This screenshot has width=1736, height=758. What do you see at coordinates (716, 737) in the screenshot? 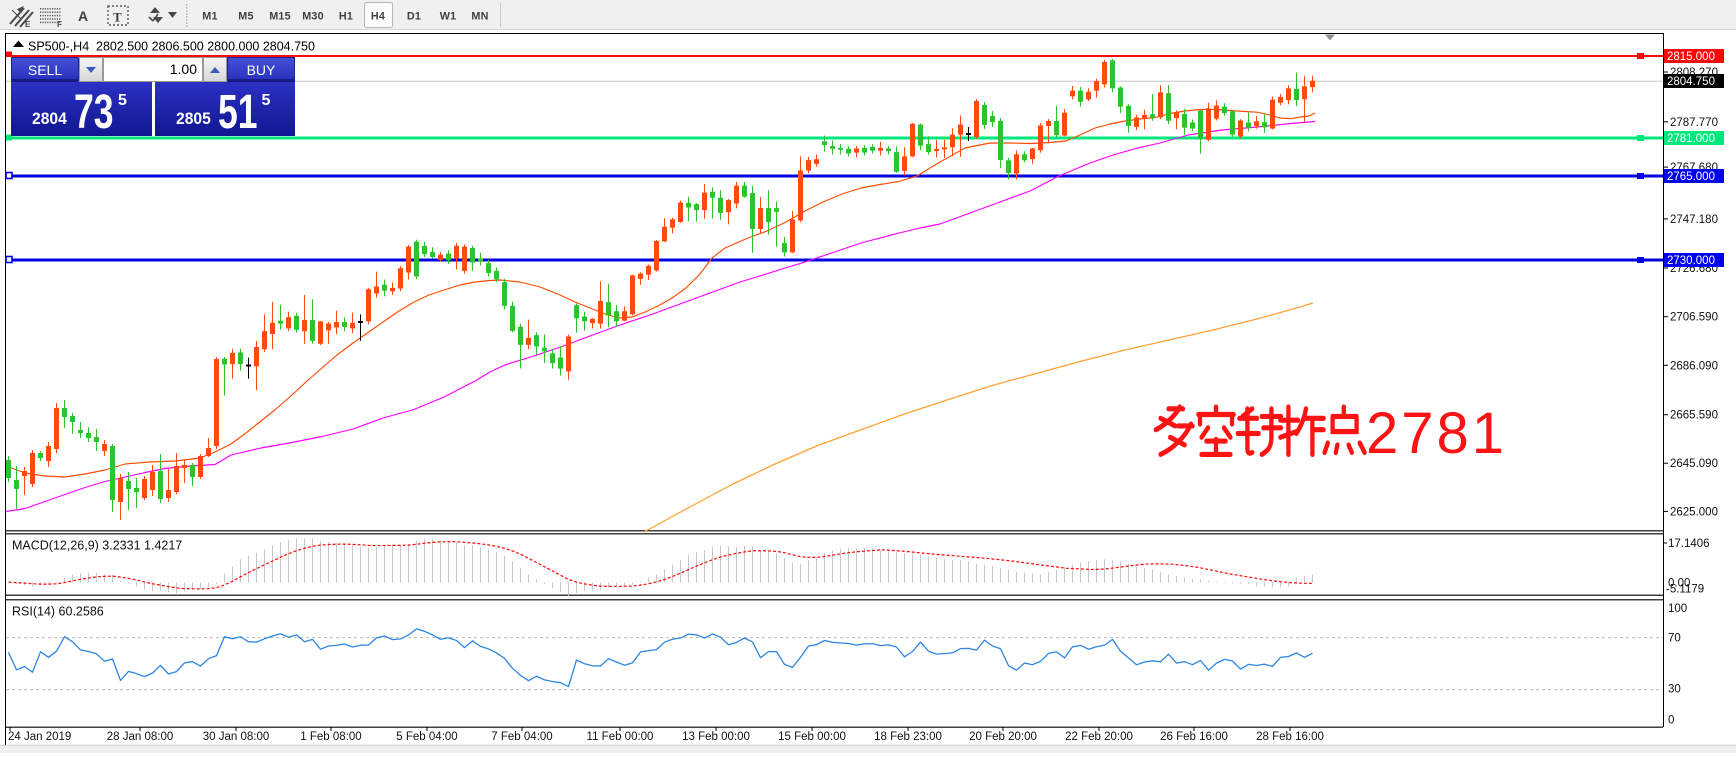
I see `svg-text: 13 Feb 00:00` at bounding box center [716, 737].